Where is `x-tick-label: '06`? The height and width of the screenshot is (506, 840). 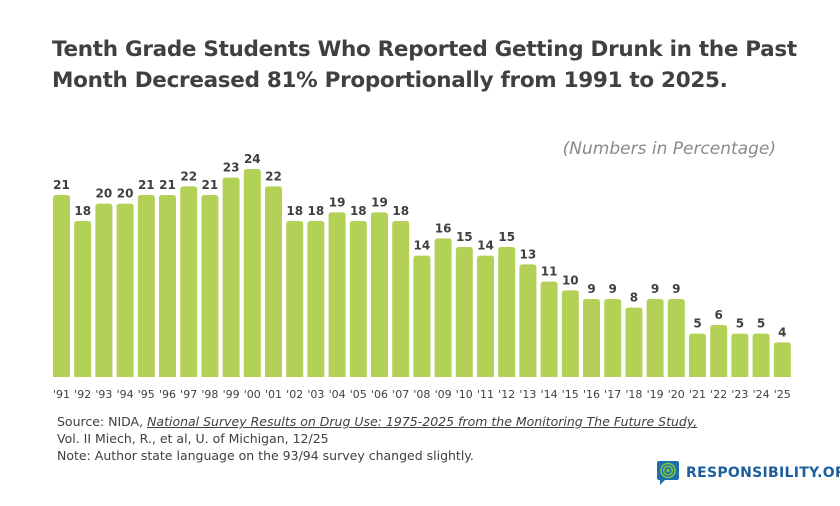 x-tick-label: '06 is located at coordinates (379, 394).